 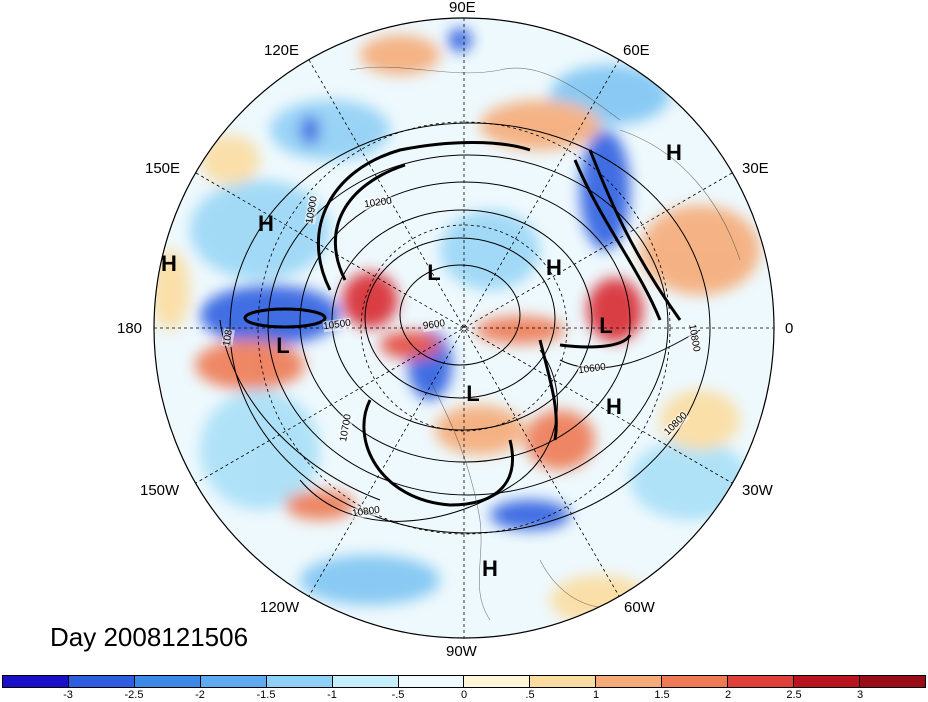 What do you see at coordinates (149, 637) in the screenshot?
I see `date-label: Day 2008121506` at bounding box center [149, 637].